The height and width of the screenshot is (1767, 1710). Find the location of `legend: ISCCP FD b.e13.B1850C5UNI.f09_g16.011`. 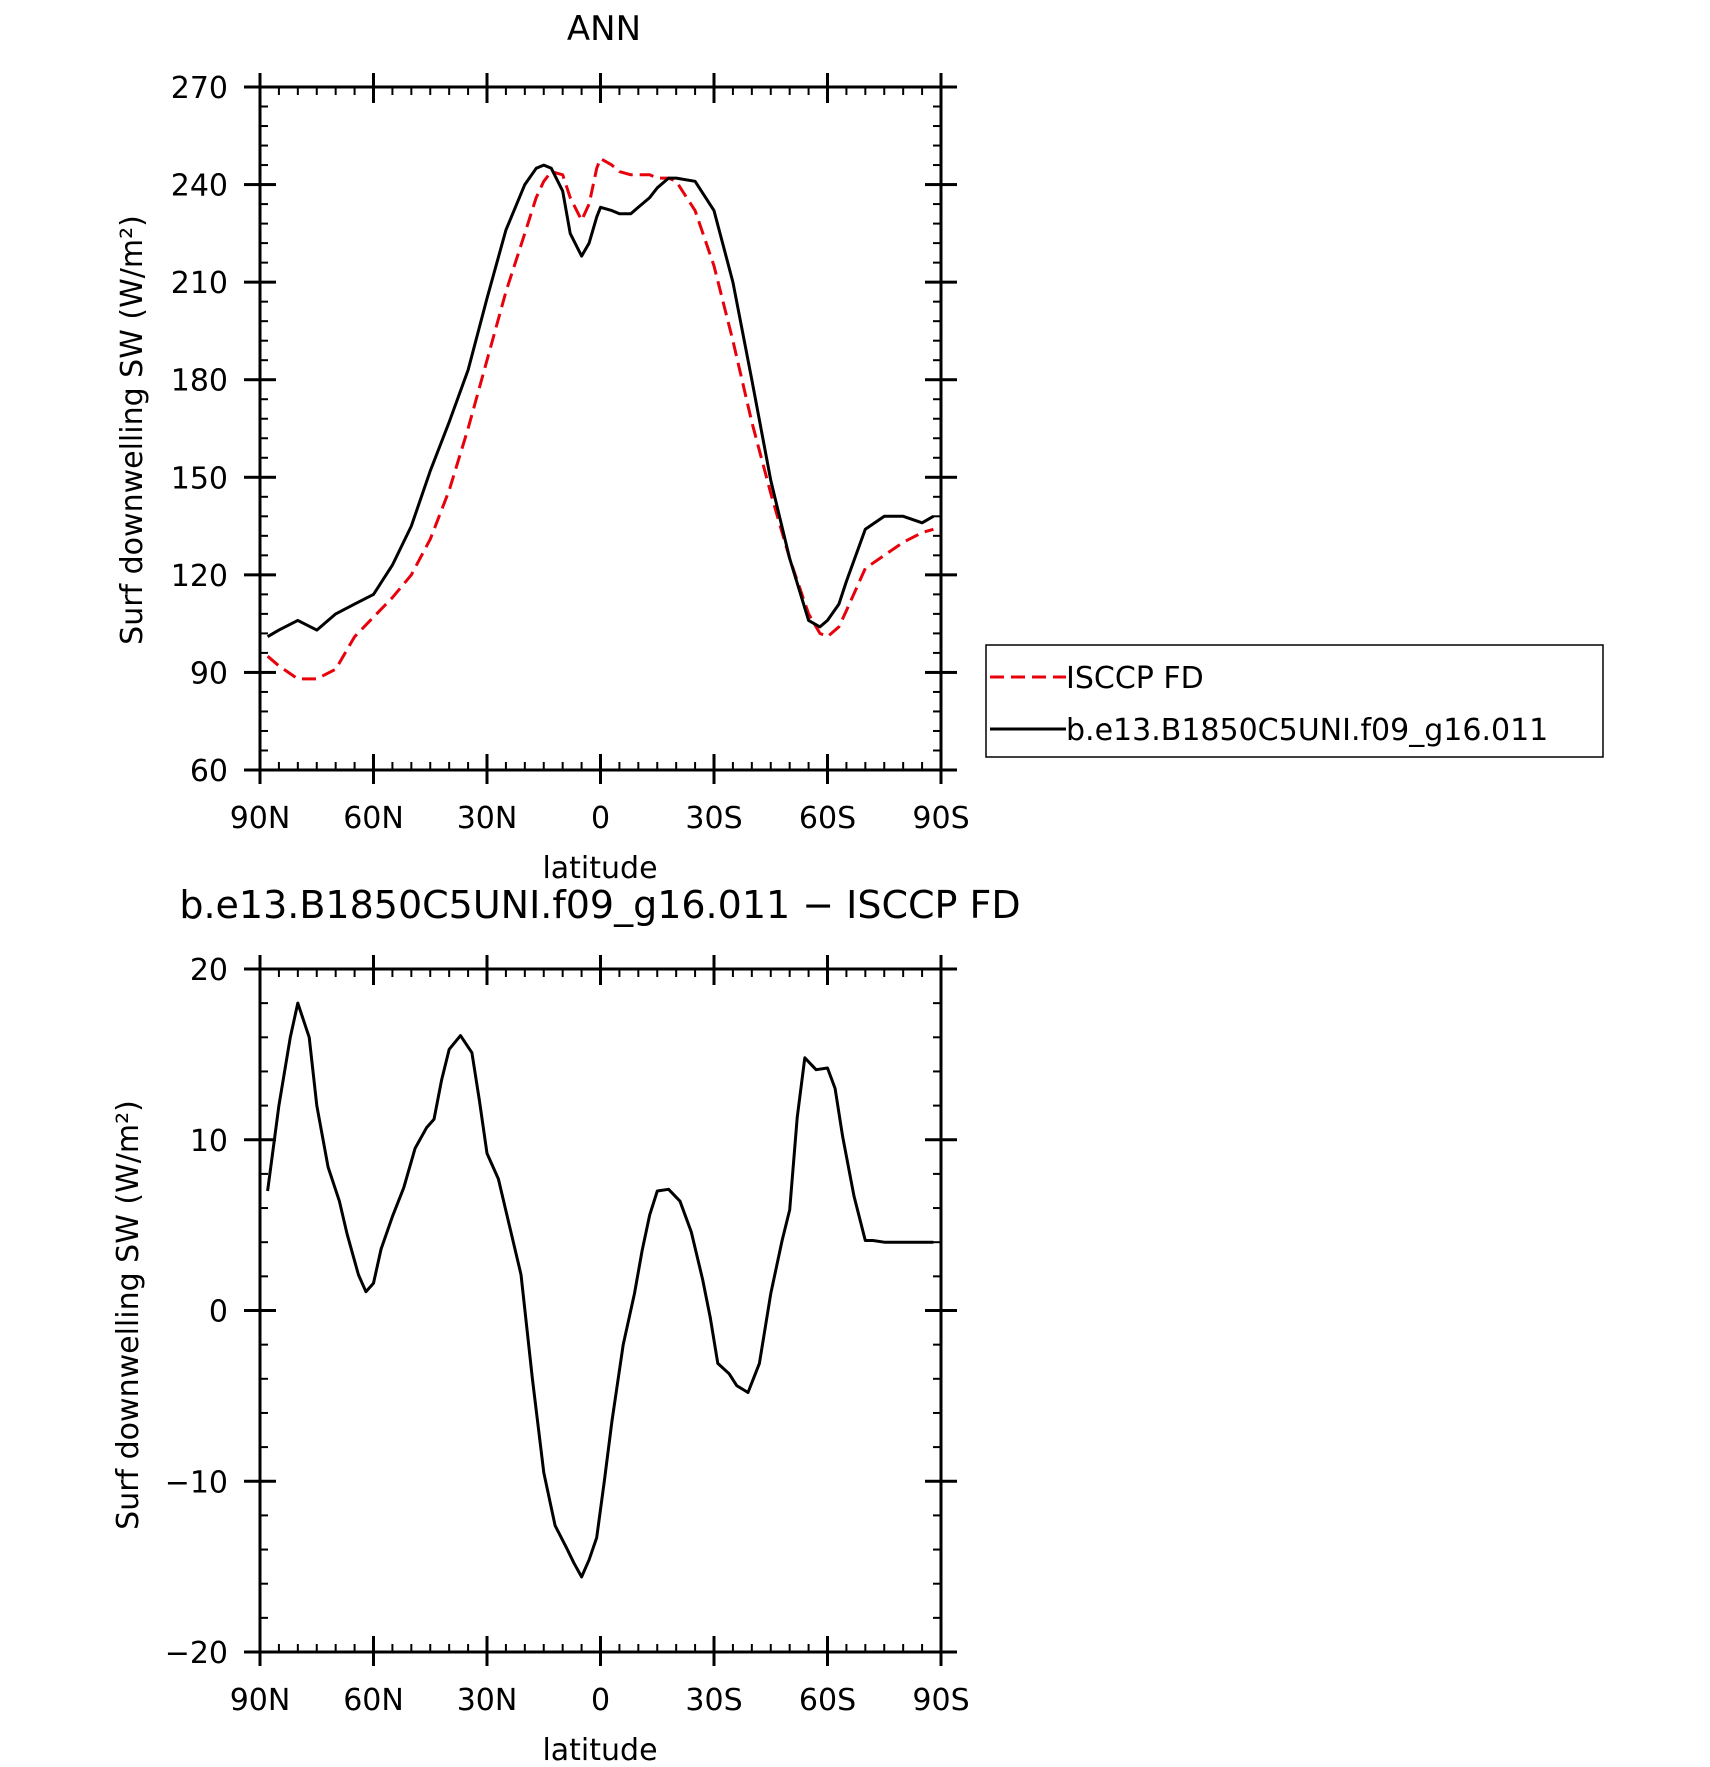

legend: ISCCP FD b.e13.B1850C5UNI.f09_g16.011 is located at coordinates (1294, 701).